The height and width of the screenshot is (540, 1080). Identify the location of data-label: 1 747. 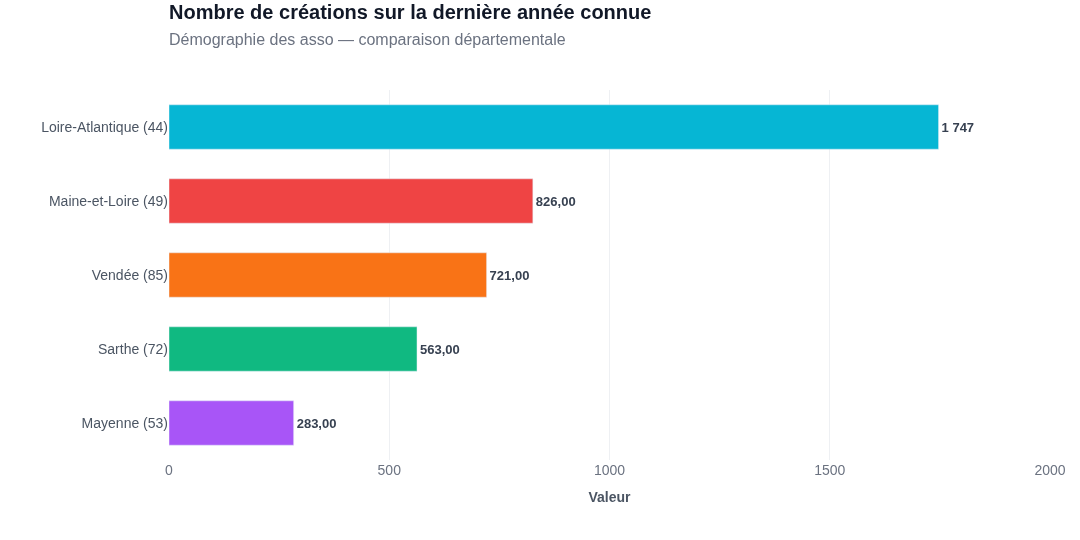
(958, 127).